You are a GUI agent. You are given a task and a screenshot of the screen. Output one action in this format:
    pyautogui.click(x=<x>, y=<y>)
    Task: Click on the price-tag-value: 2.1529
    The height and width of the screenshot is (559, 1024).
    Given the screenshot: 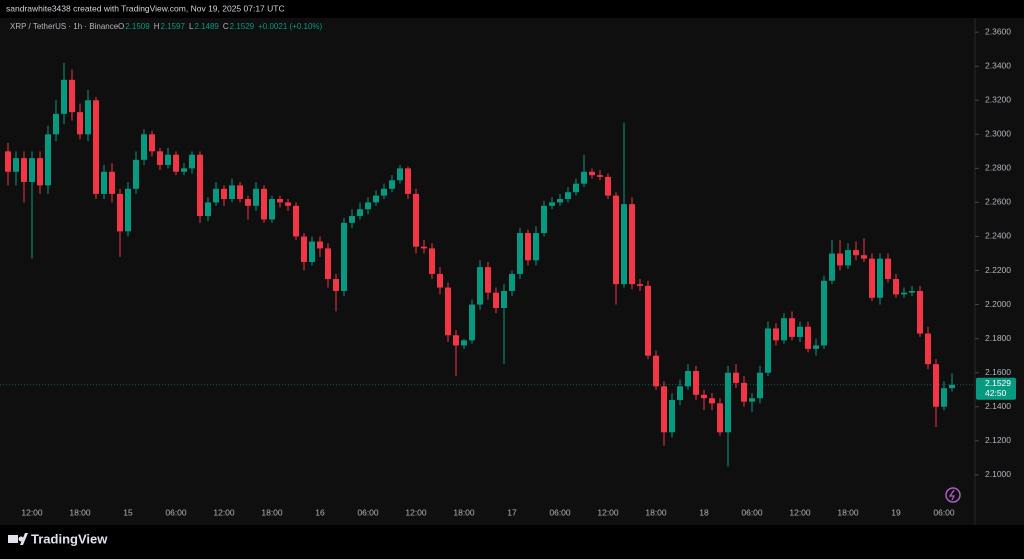 What is the action you would take?
    pyautogui.click(x=998, y=383)
    